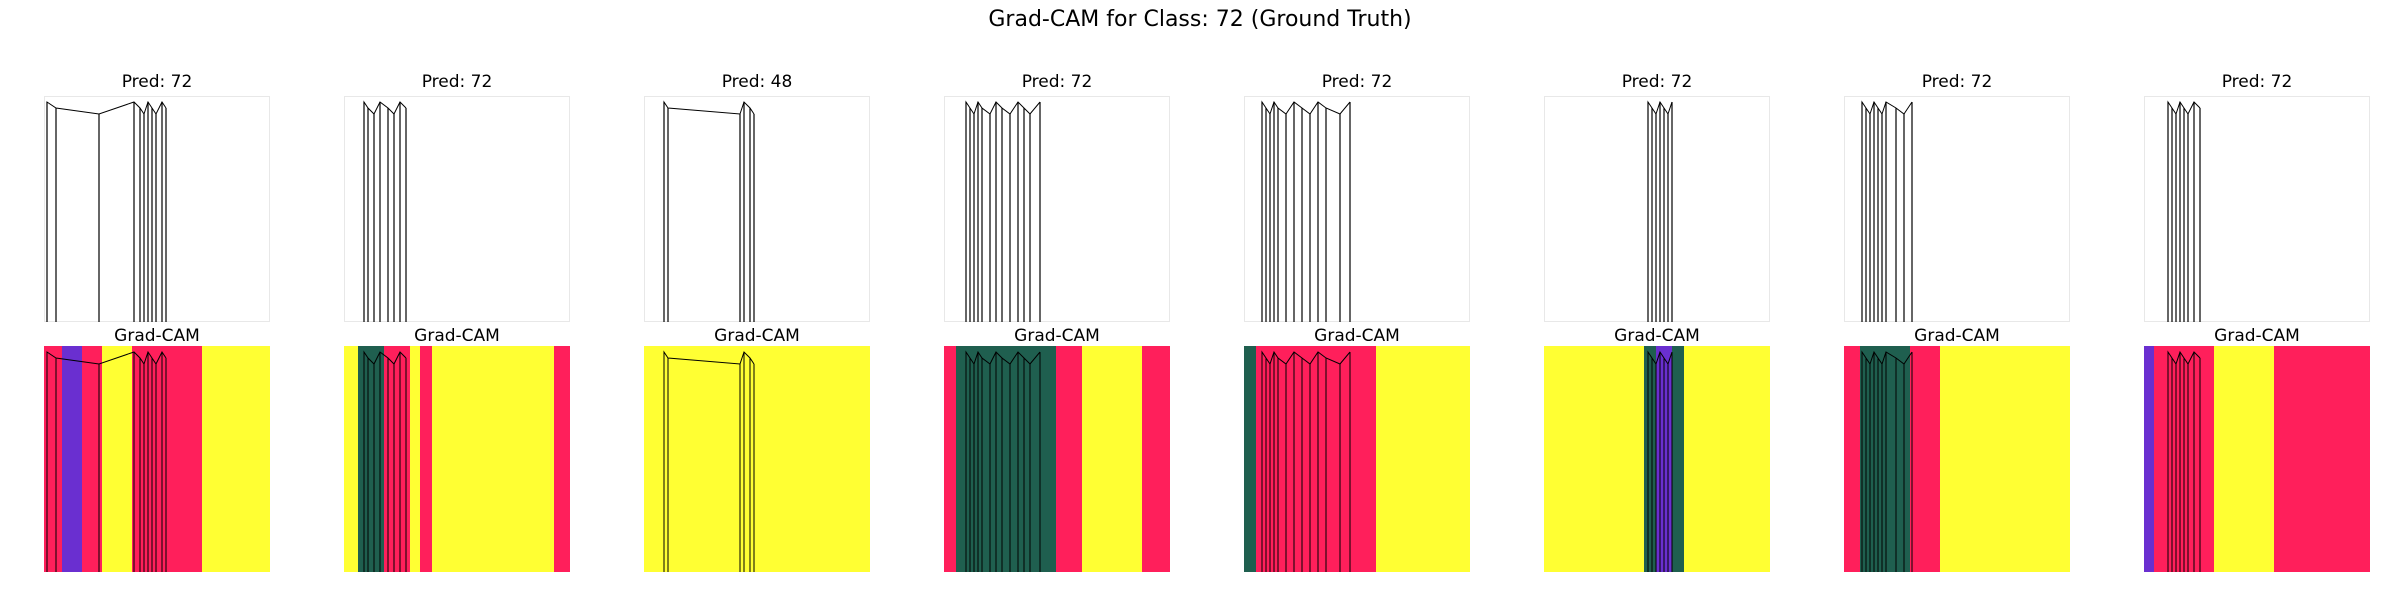  I want to click on pred-label: Pred: 48, so click(757, 82).